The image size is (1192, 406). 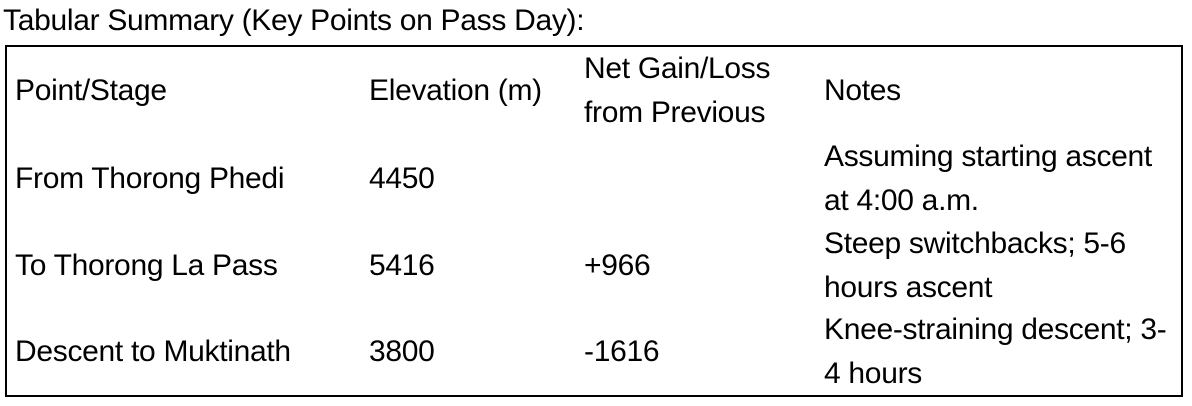 What do you see at coordinates (988, 178) in the screenshot?
I see `cell-notes: Assuming starting ascent at 4:00 a.m.` at bounding box center [988, 178].